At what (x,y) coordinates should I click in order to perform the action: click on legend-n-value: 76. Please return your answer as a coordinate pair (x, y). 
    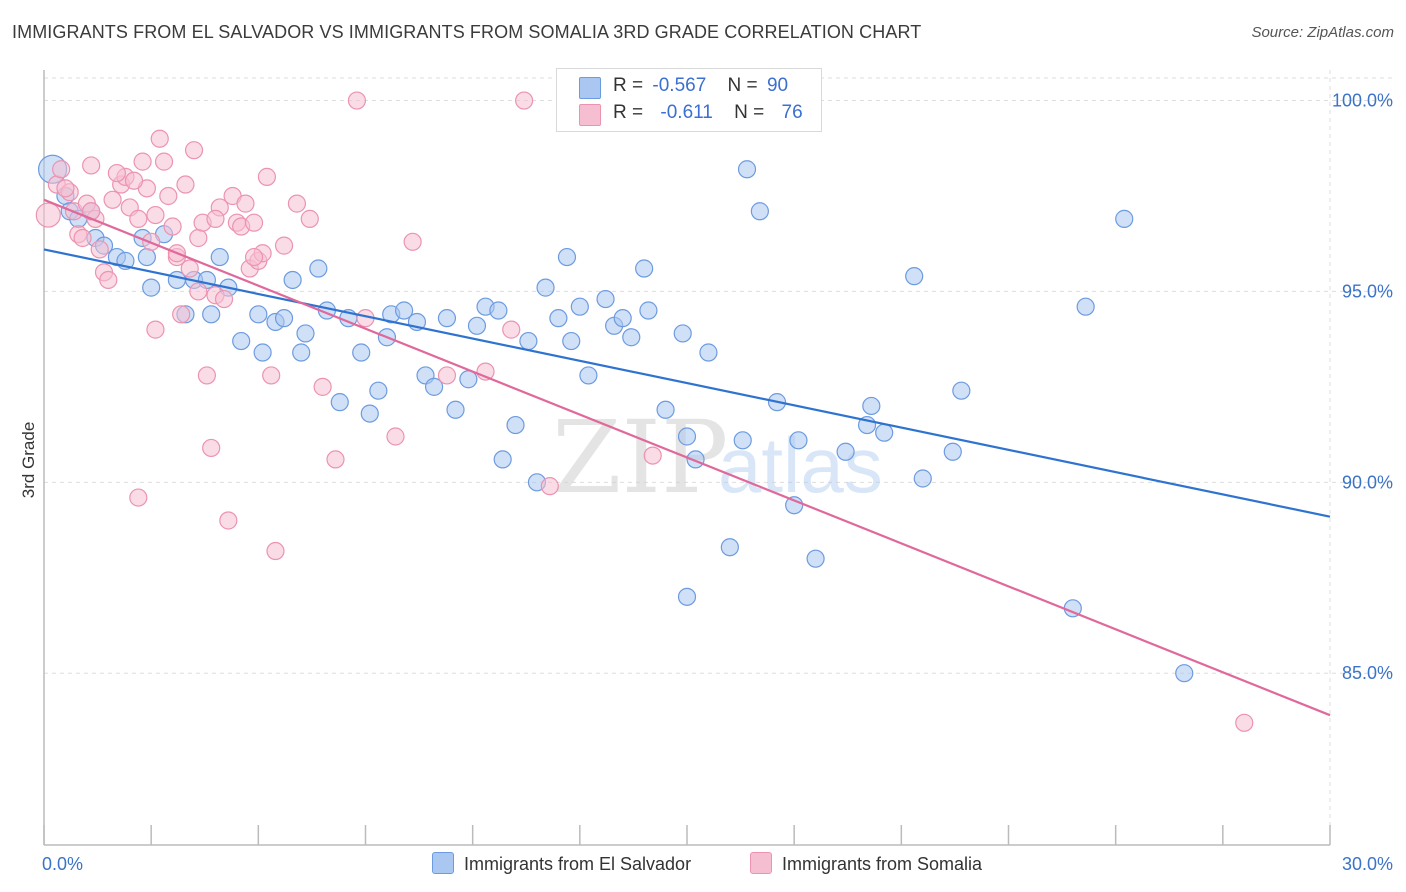
    Looking at the image, I should click on (792, 112).